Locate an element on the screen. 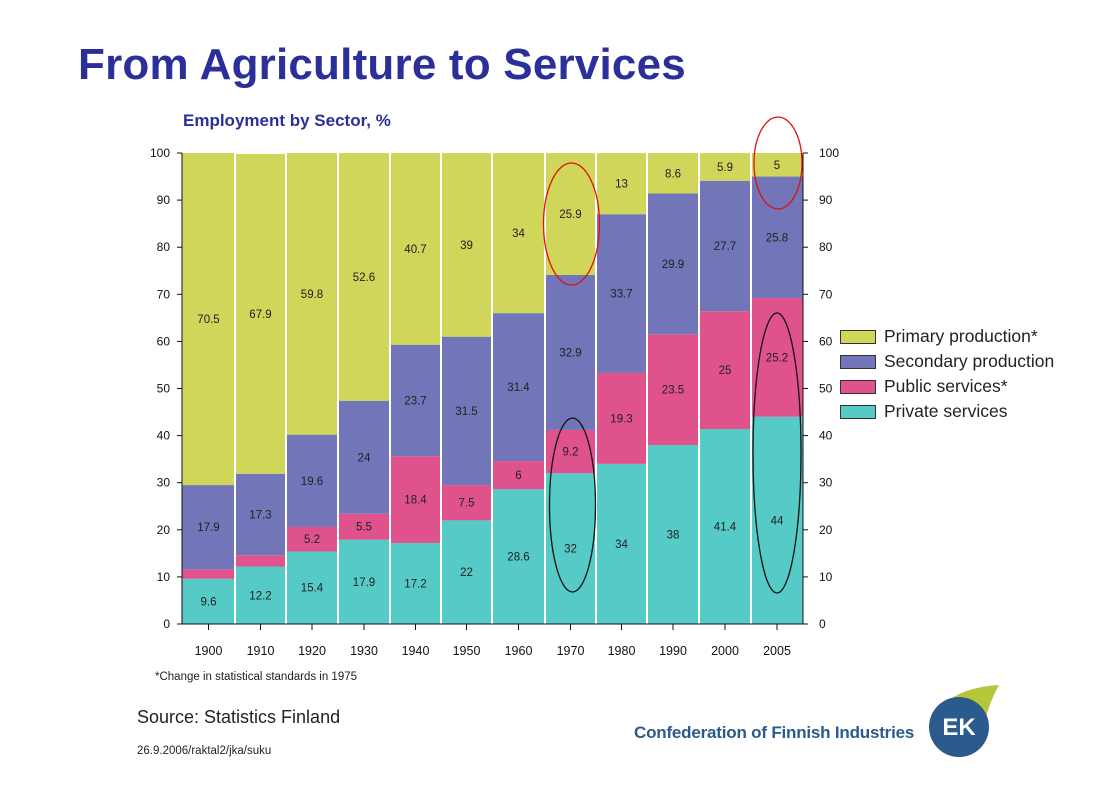 This screenshot has width=1115, height=793. data-label-primary-1940: 40.7 is located at coordinates (415, 250).